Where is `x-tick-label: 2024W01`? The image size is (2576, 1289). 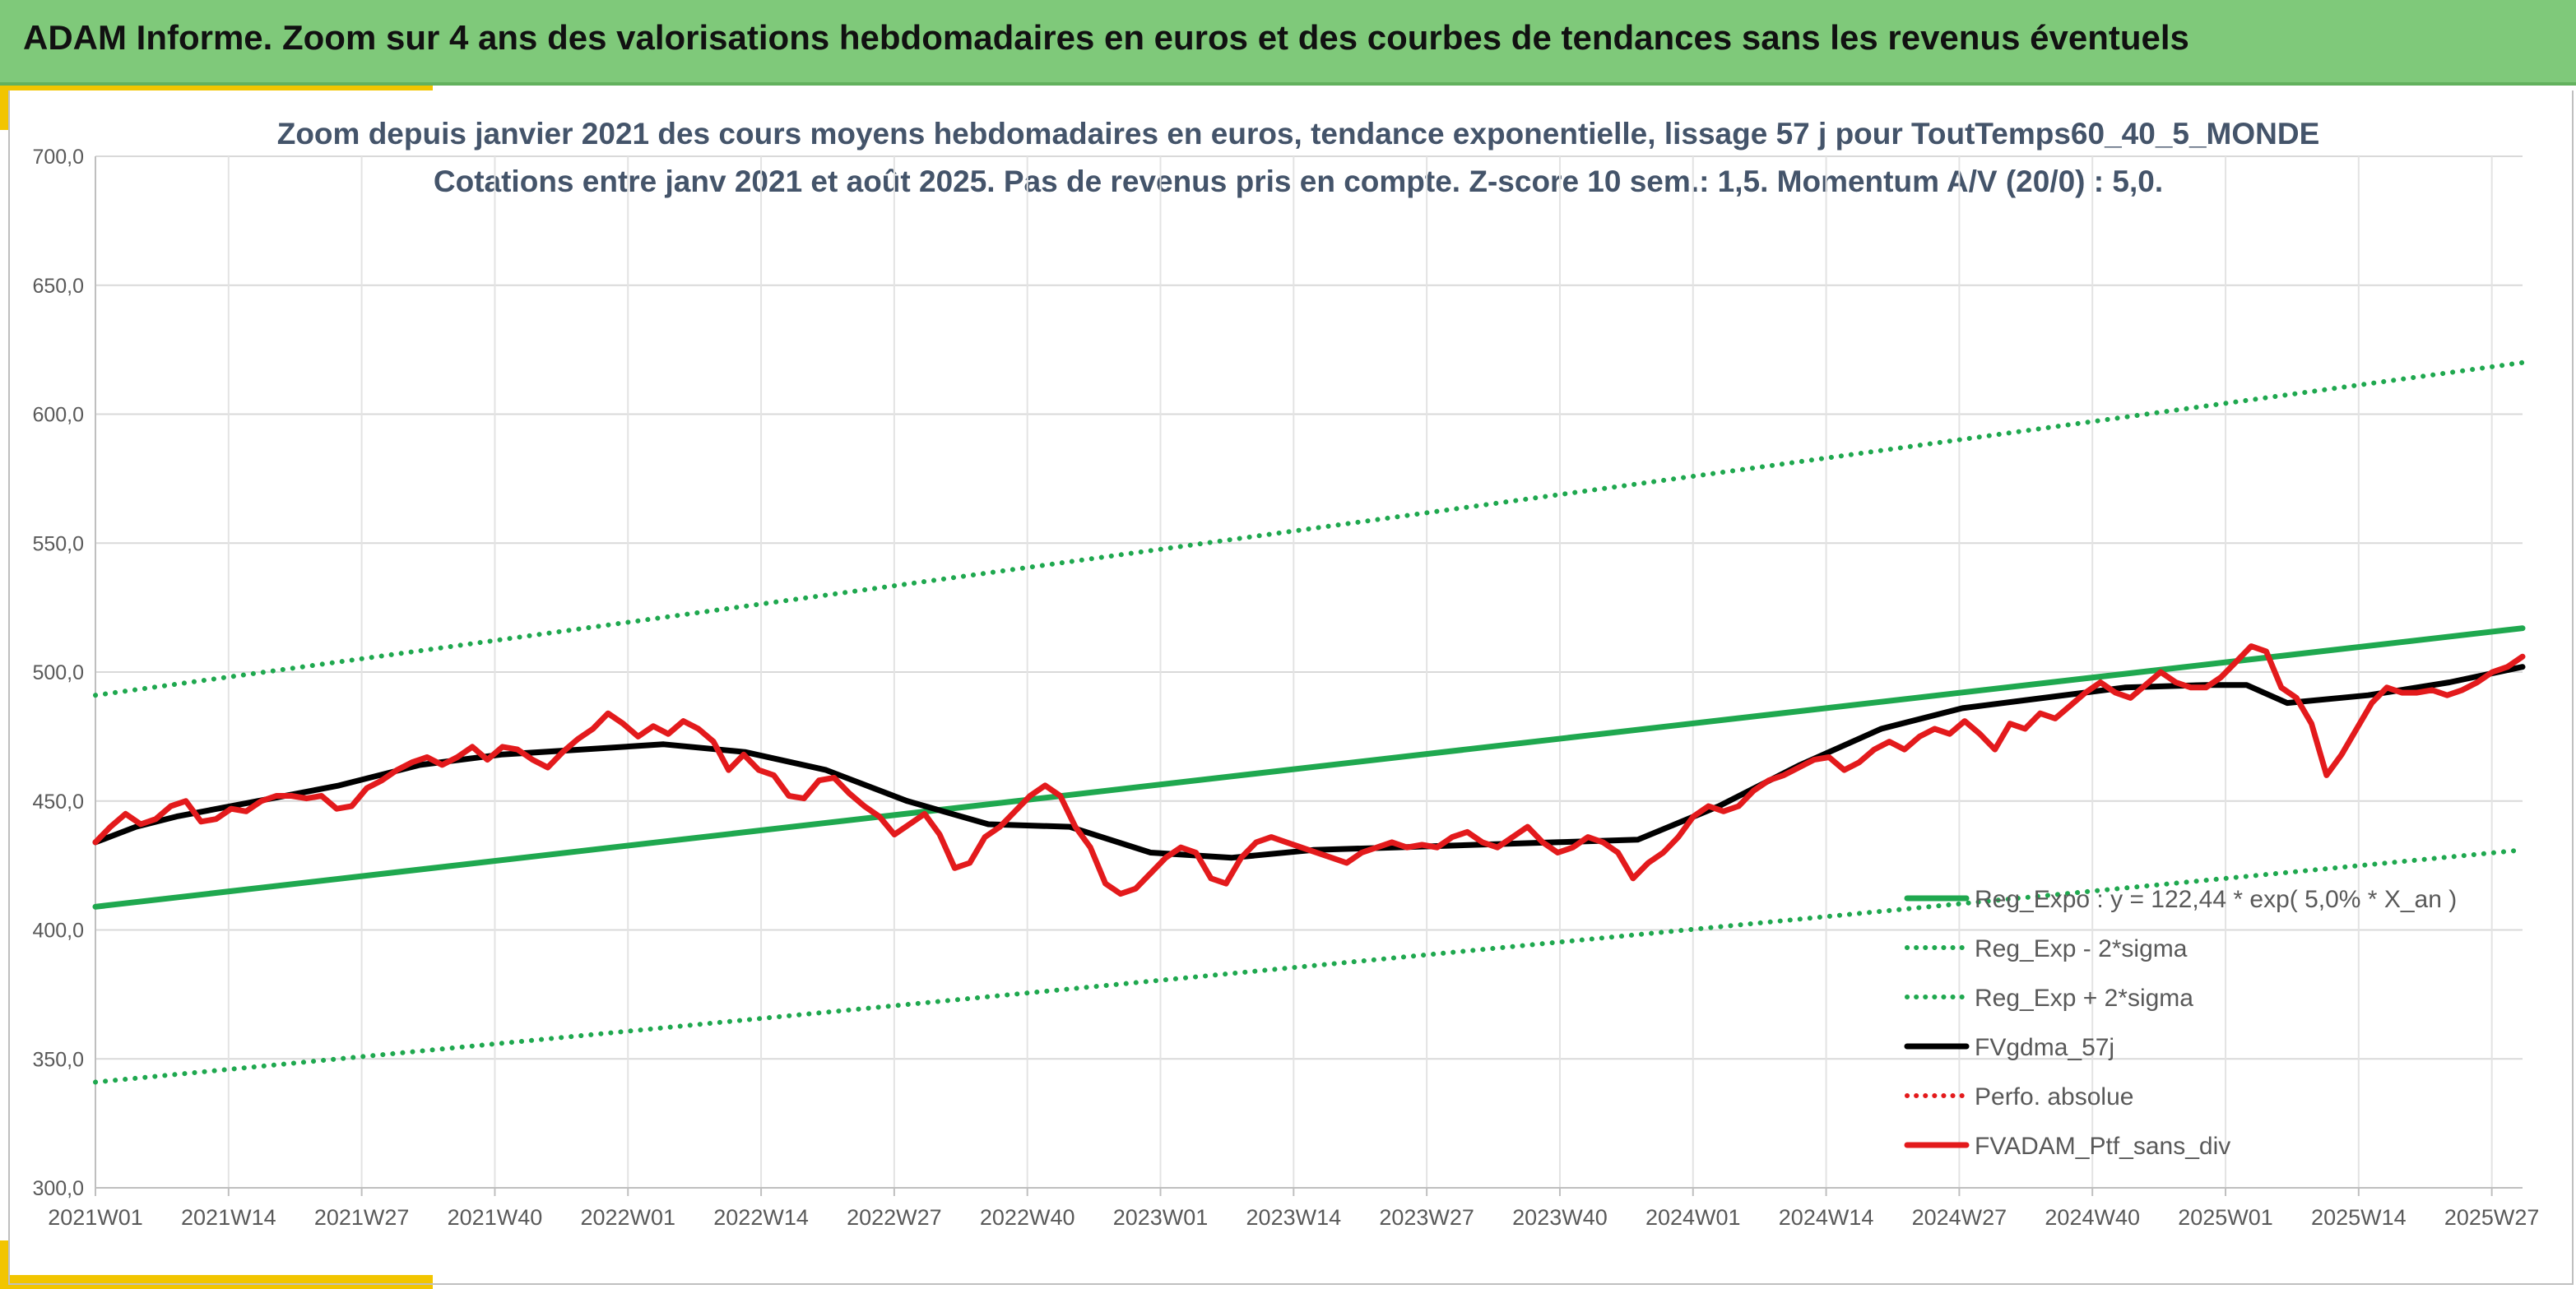 x-tick-label: 2024W01 is located at coordinates (1693, 1217).